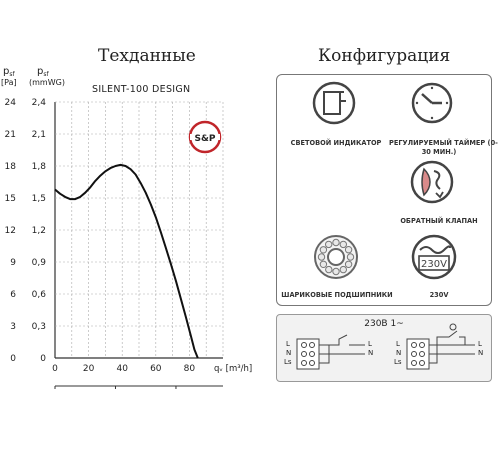 This screenshot has width=500, height=450. Describe the element at coordinates (141, 89) in the screenshot. I see `chart-title: SILENT-100 DESIGN` at that location.